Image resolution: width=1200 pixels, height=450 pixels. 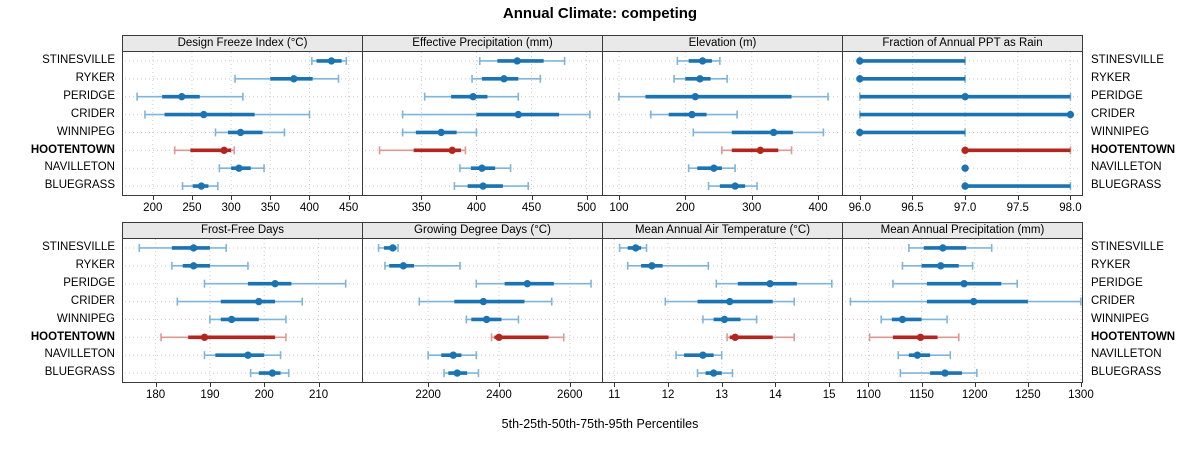 I want to click on axis-tick-label: 96.5, so click(x=912, y=208).